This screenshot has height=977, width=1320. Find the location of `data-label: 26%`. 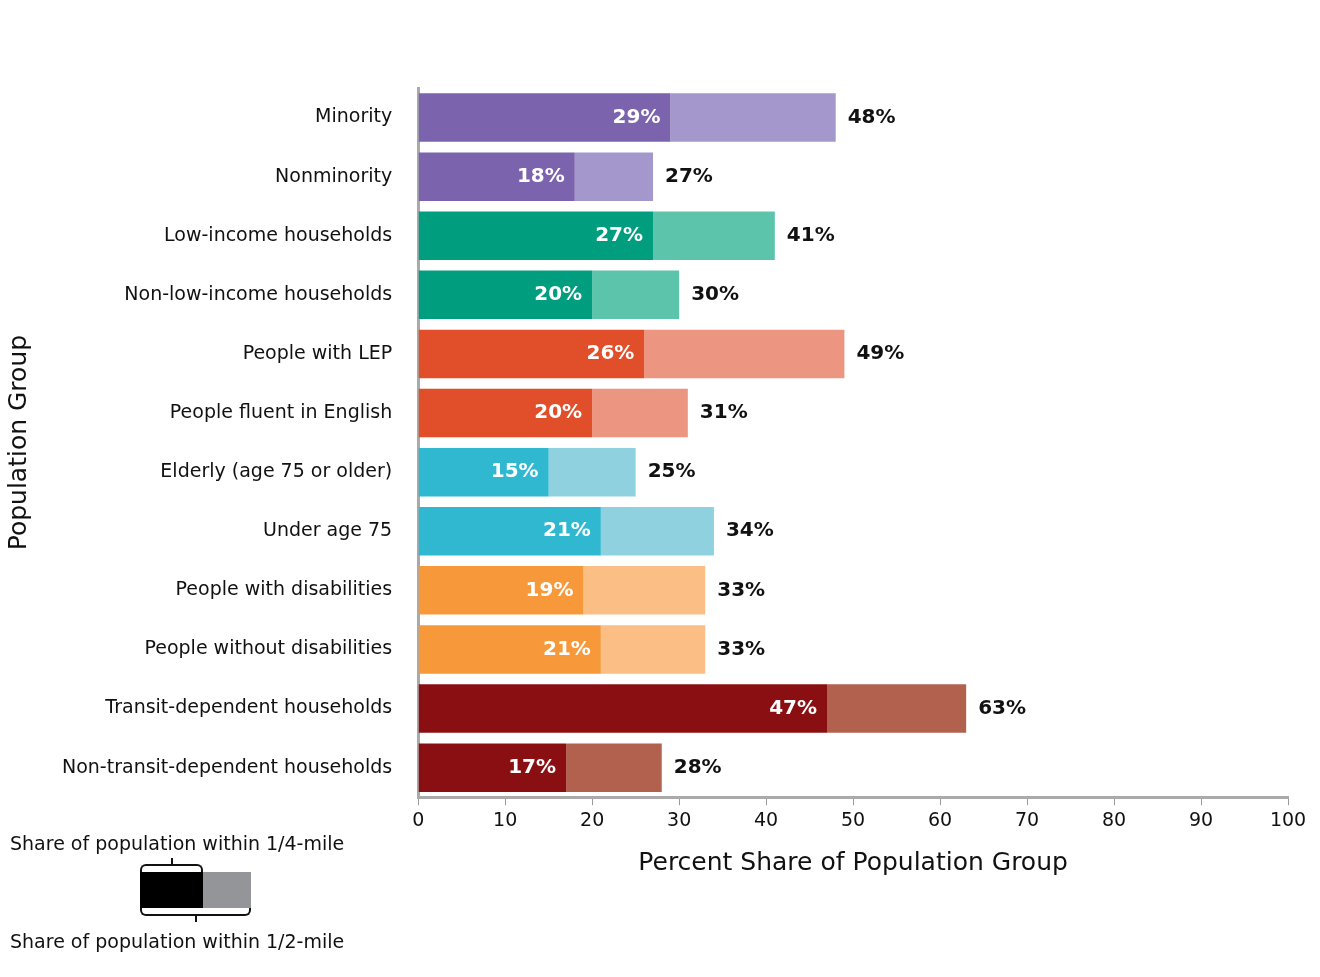

data-label: 26% is located at coordinates (610, 352).